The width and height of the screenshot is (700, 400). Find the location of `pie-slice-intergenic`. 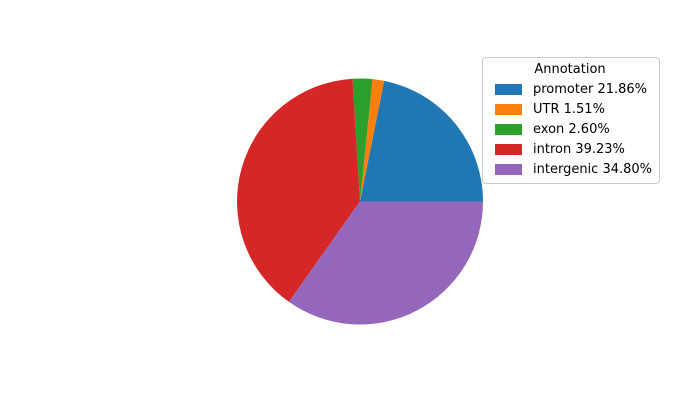

pie-slice-intergenic is located at coordinates (385, 263).